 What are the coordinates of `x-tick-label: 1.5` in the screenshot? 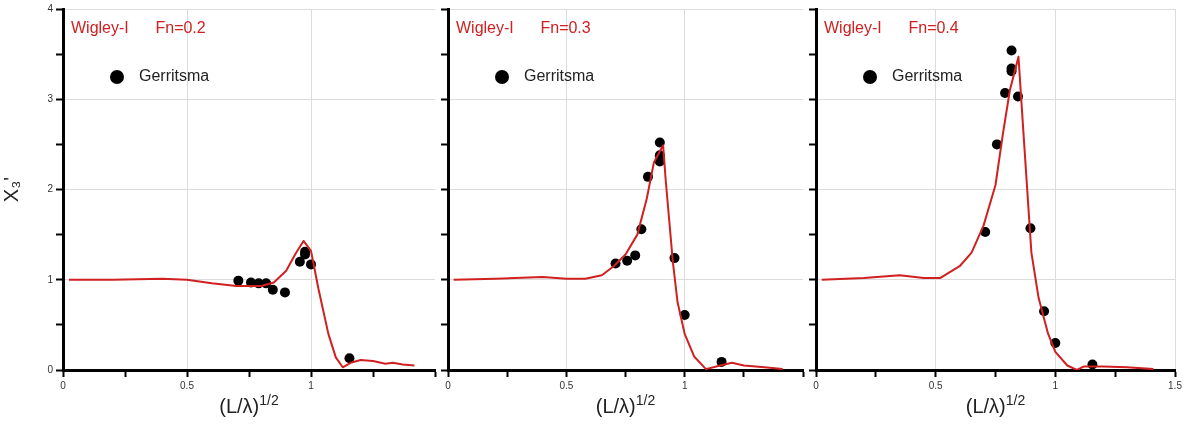 It's located at (1175, 385).